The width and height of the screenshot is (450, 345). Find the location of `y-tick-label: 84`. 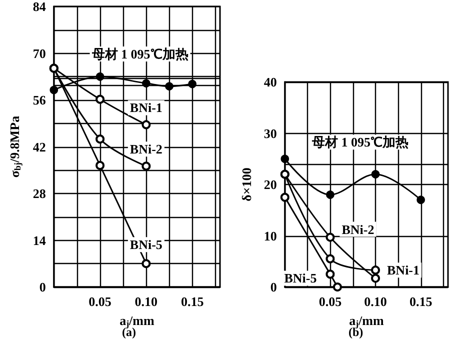

y-tick-label: 84 is located at coordinates (39, 7).